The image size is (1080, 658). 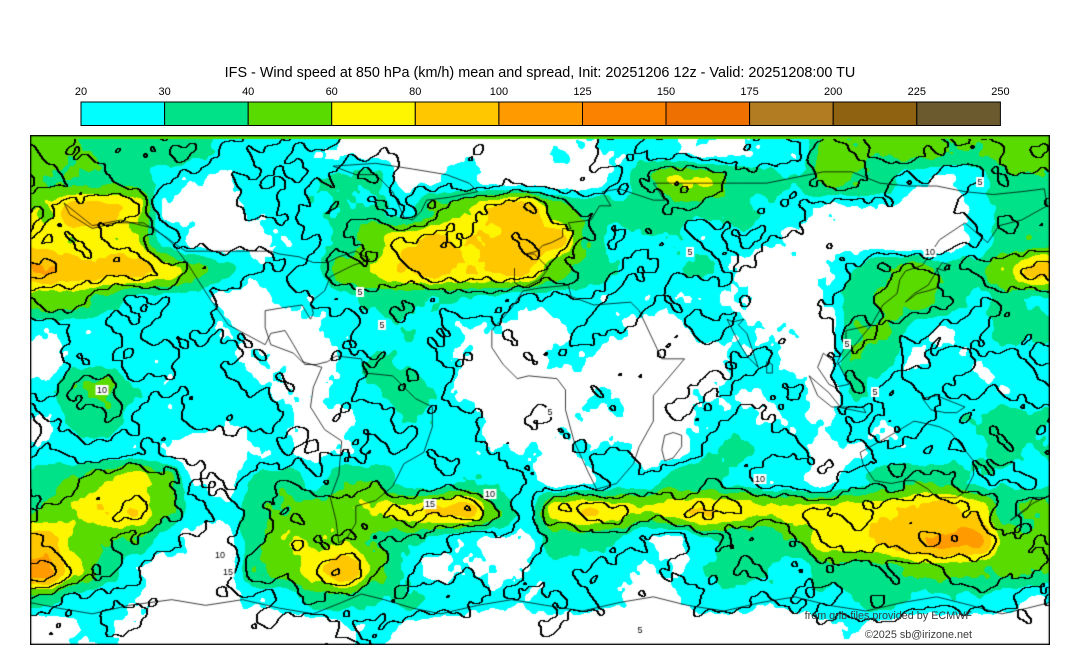 What do you see at coordinates (917, 92) in the screenshot?
I see `svg-text: 225` at bounding box center [917, 92].